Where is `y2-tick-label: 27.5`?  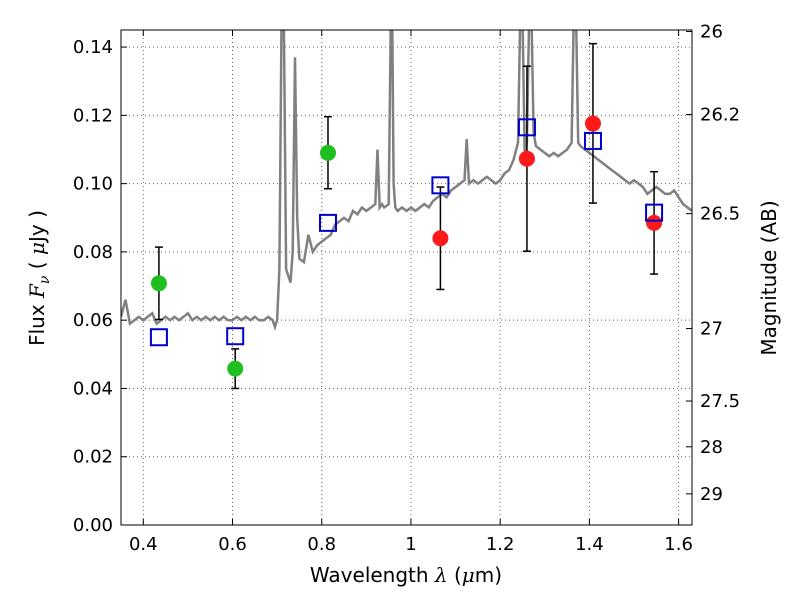 y2-tick-label: 27.5 is located at coordinates (720, 401).